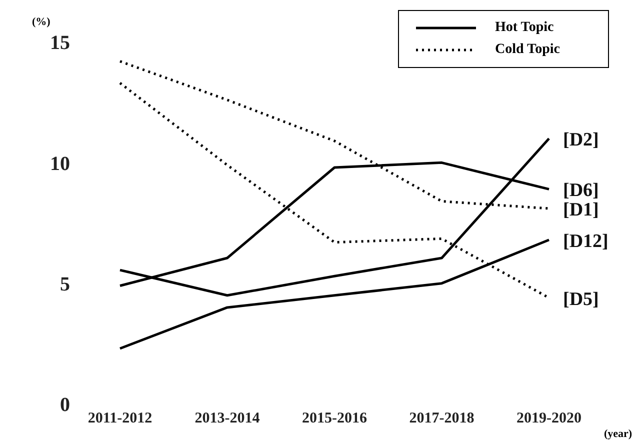 The height and width of the screenshot is (444, 637). What do you see at coordinates (60, 43) in the screenshot?
I see `y-tick-label: 15` at bounding box center [60, 43].